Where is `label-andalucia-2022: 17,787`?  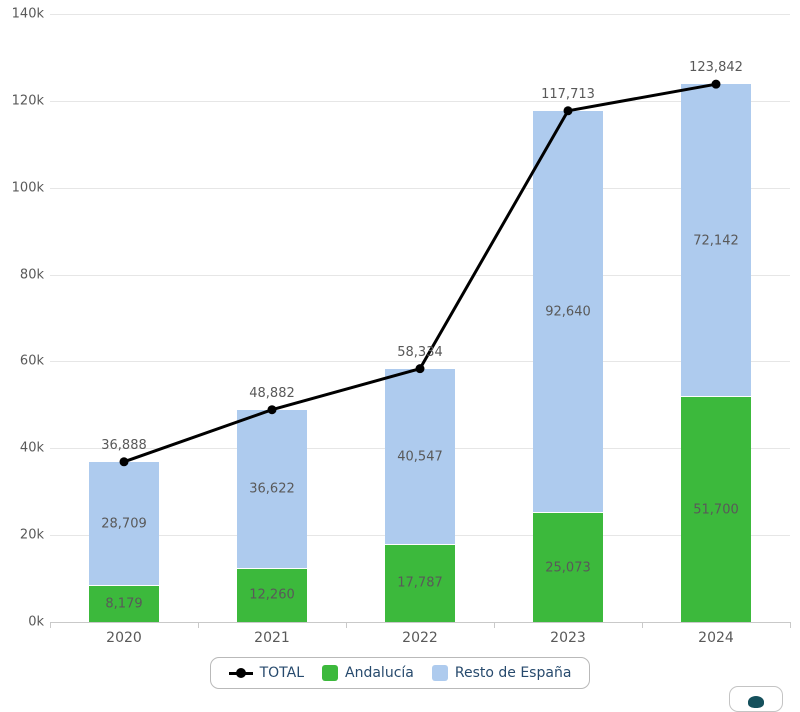 label-andalucia-2022: 17,787 is located at coordinates (420, 583).